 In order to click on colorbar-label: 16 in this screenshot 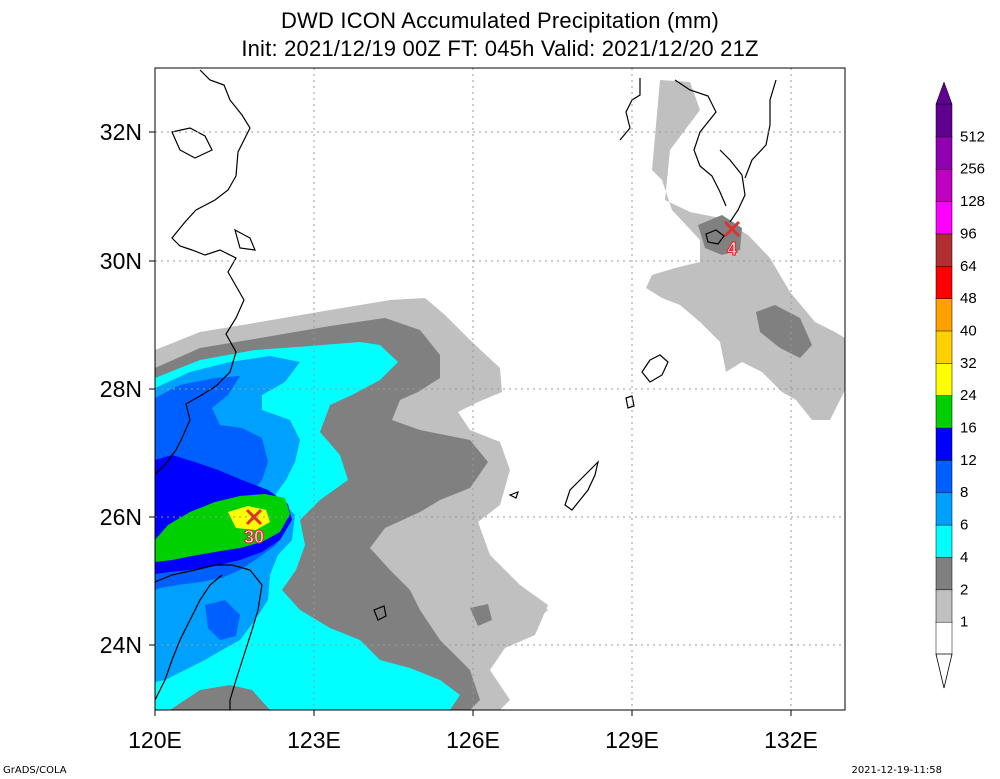, I will do `click(968, 428)`.